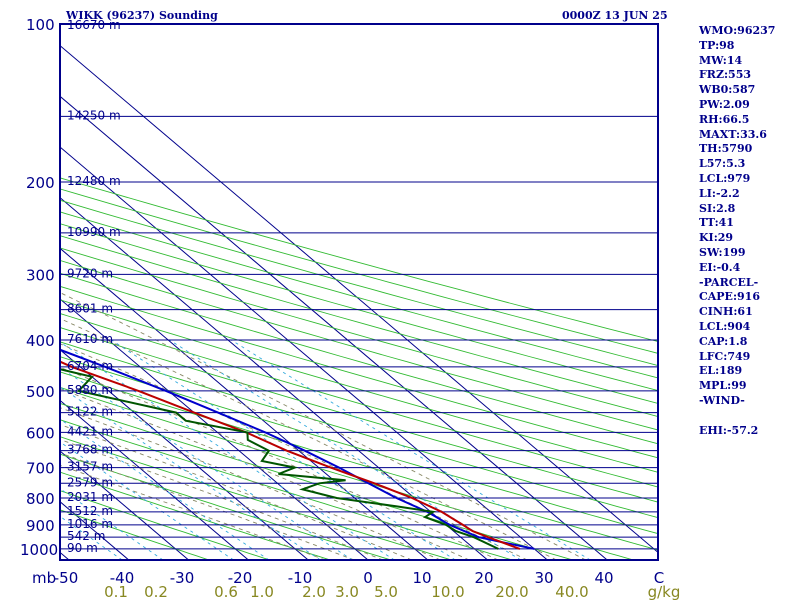 The image size is (800, 600). What do you see at coordinates (721, 60) in the screenshot?
I see `index-item: MW:14` at bounding box center [721, 60].